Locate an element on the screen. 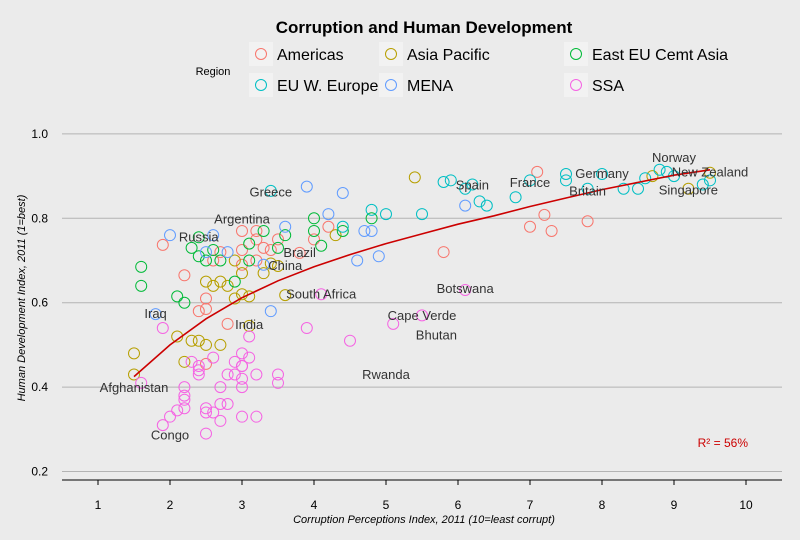  country-label: India is located at coordinates (249, 324).